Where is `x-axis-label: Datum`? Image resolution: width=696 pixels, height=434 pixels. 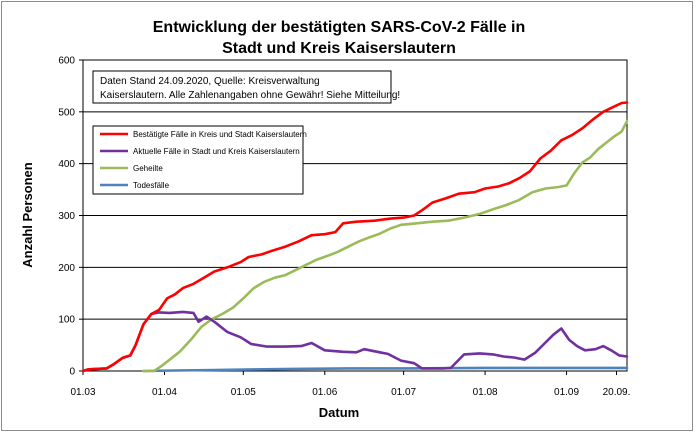 x-axis-label: Datum is located at coordinates (339, 412).